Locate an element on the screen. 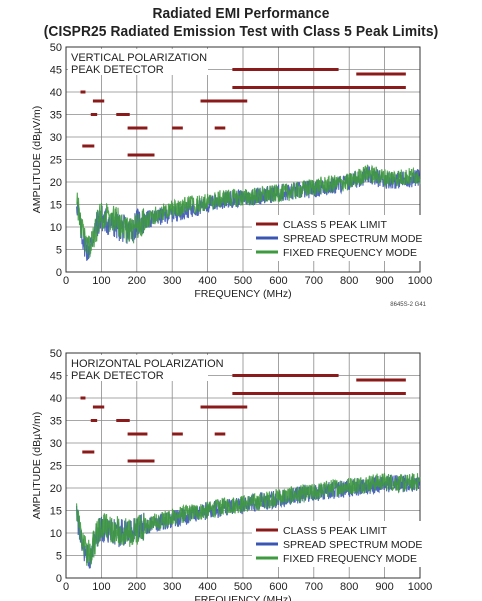  chart-note: HORIZONTAL POLARIZATION is located at coordinates (147, 364).